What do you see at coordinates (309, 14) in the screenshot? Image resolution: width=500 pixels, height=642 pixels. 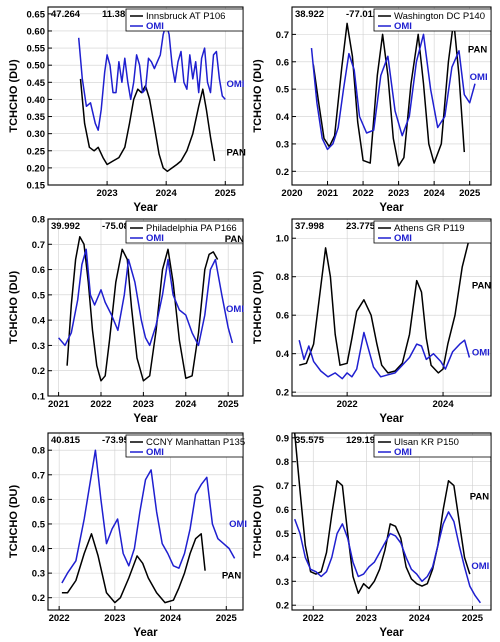 I see `site-latitude: 38.922` at bounding box center [309, 14].